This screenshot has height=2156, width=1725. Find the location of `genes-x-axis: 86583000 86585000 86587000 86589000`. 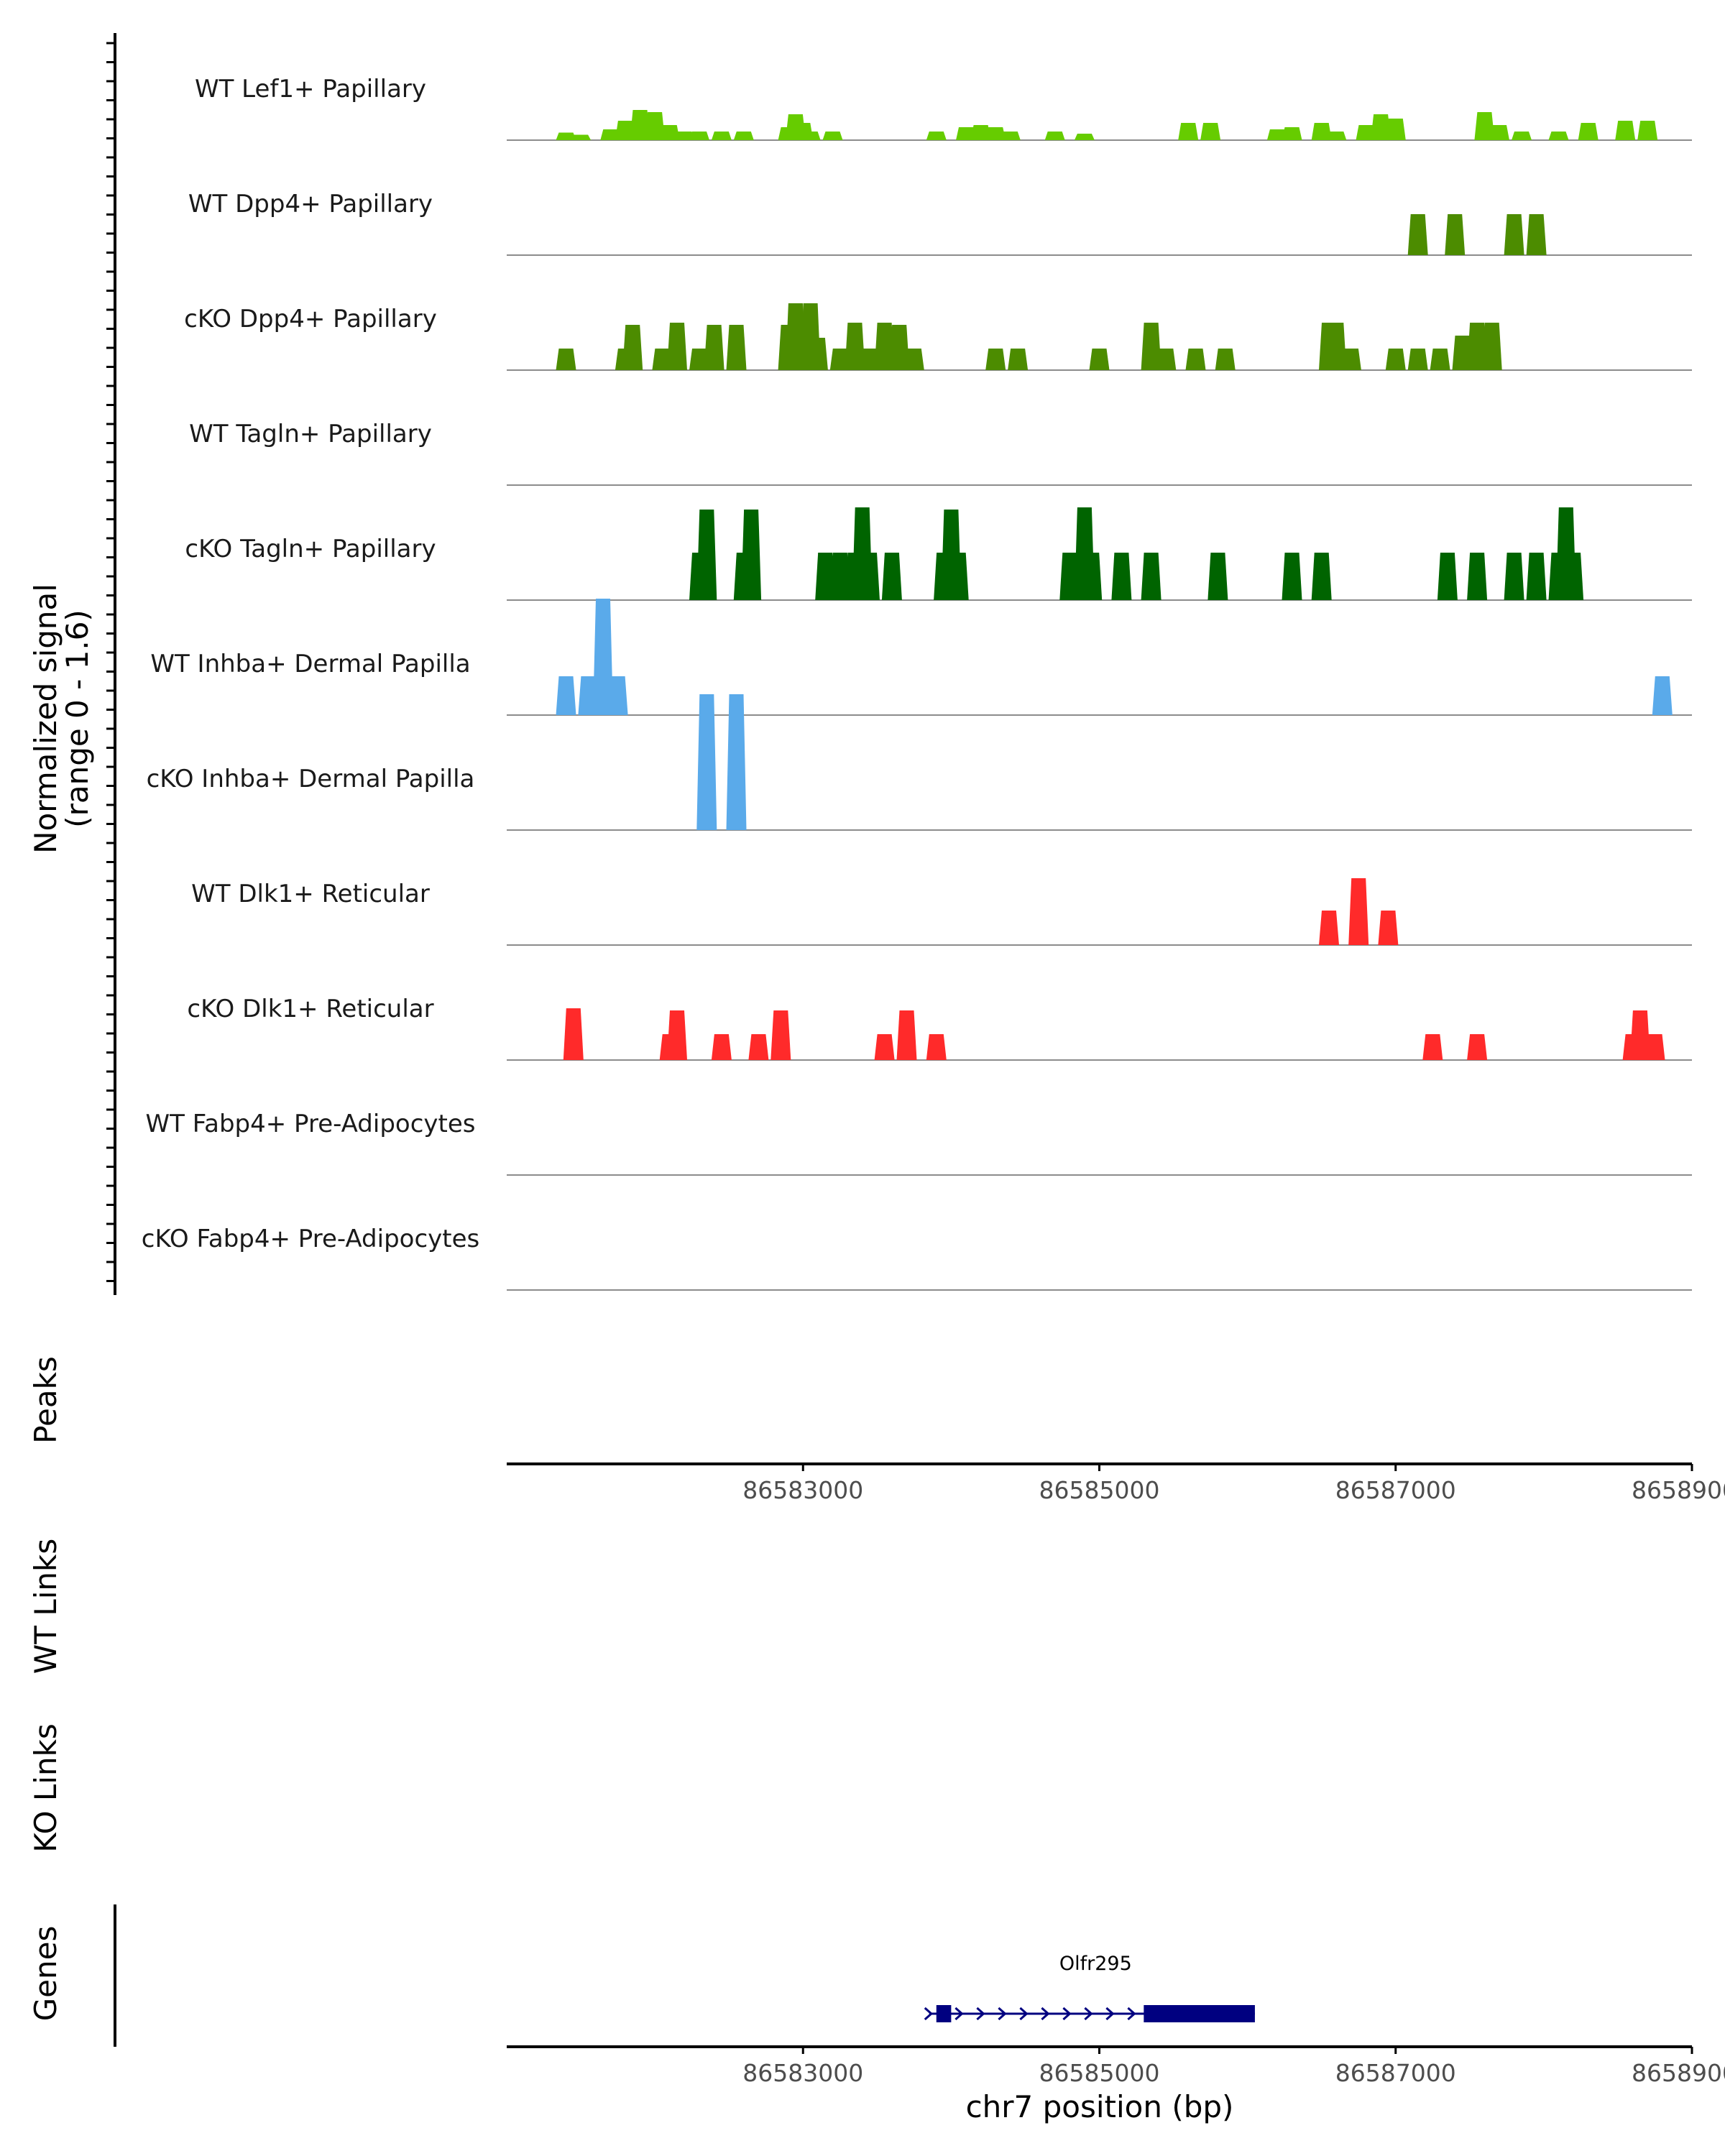

genes-x-axis: 86583000 86585000 86587000 86589000 is located at coordinates (1233, 2067).